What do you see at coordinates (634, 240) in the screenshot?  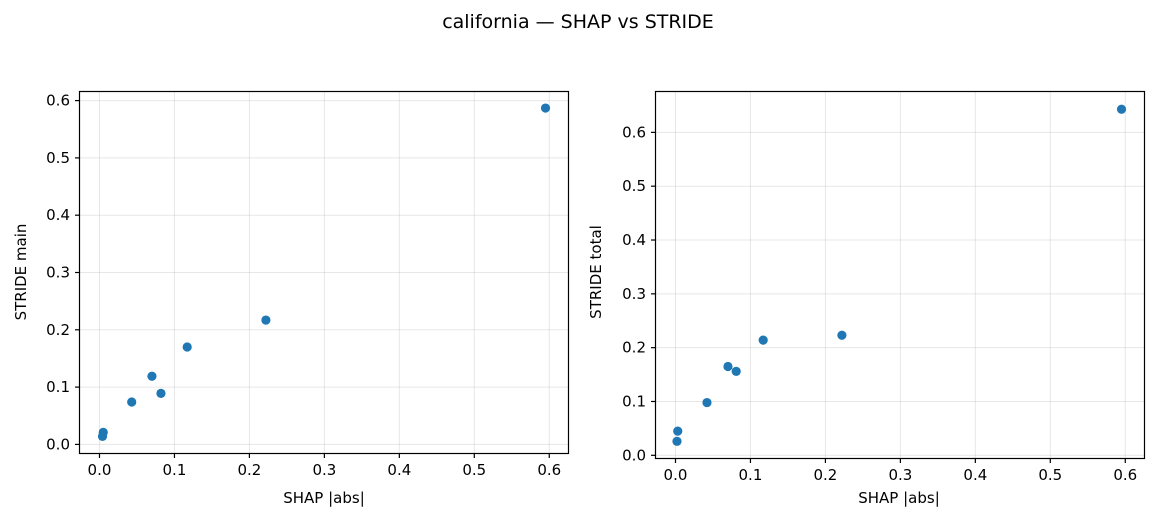 I see `right-y-tick-label: 0.4` at bounding box center [634, 240].